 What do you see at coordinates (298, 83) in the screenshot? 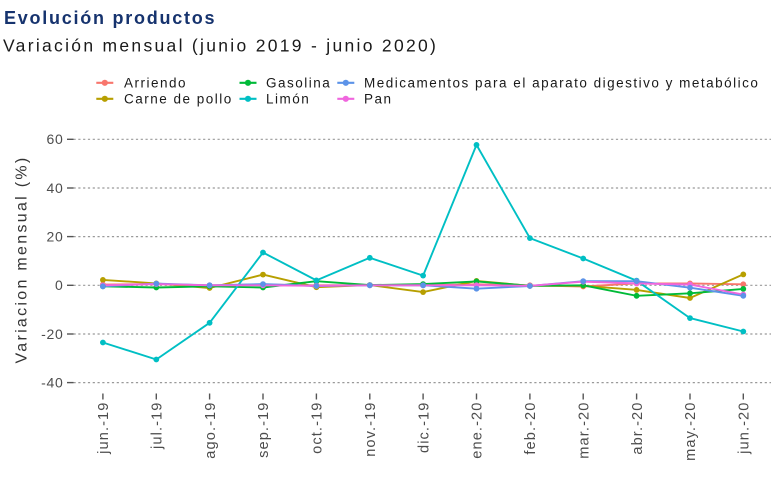
I see `svg-text: Gasolina` at bounding box center [298, 83].